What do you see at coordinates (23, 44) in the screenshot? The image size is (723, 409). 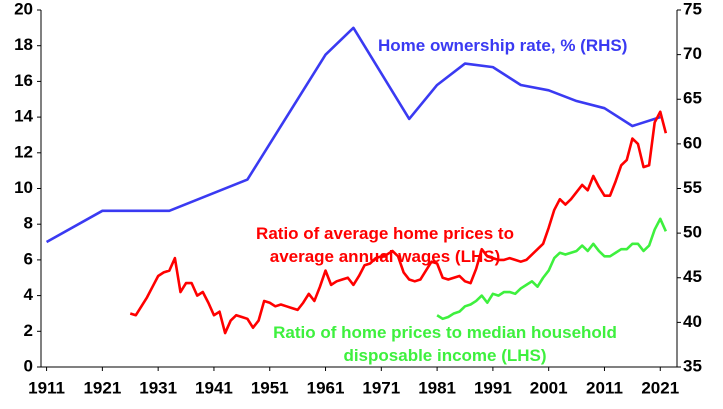 I see `y-tick-label: 18` at bounding box center [23, 44].